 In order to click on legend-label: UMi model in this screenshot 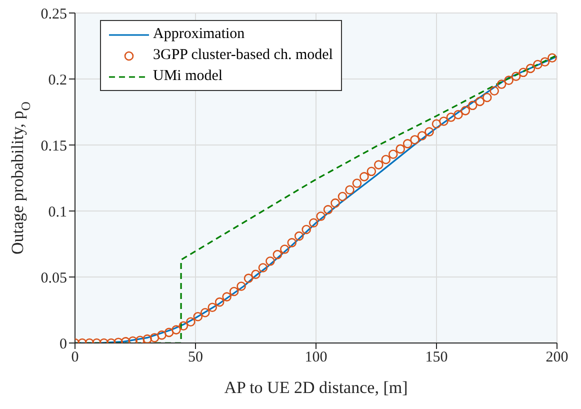, I will do `click(188, 76)`.